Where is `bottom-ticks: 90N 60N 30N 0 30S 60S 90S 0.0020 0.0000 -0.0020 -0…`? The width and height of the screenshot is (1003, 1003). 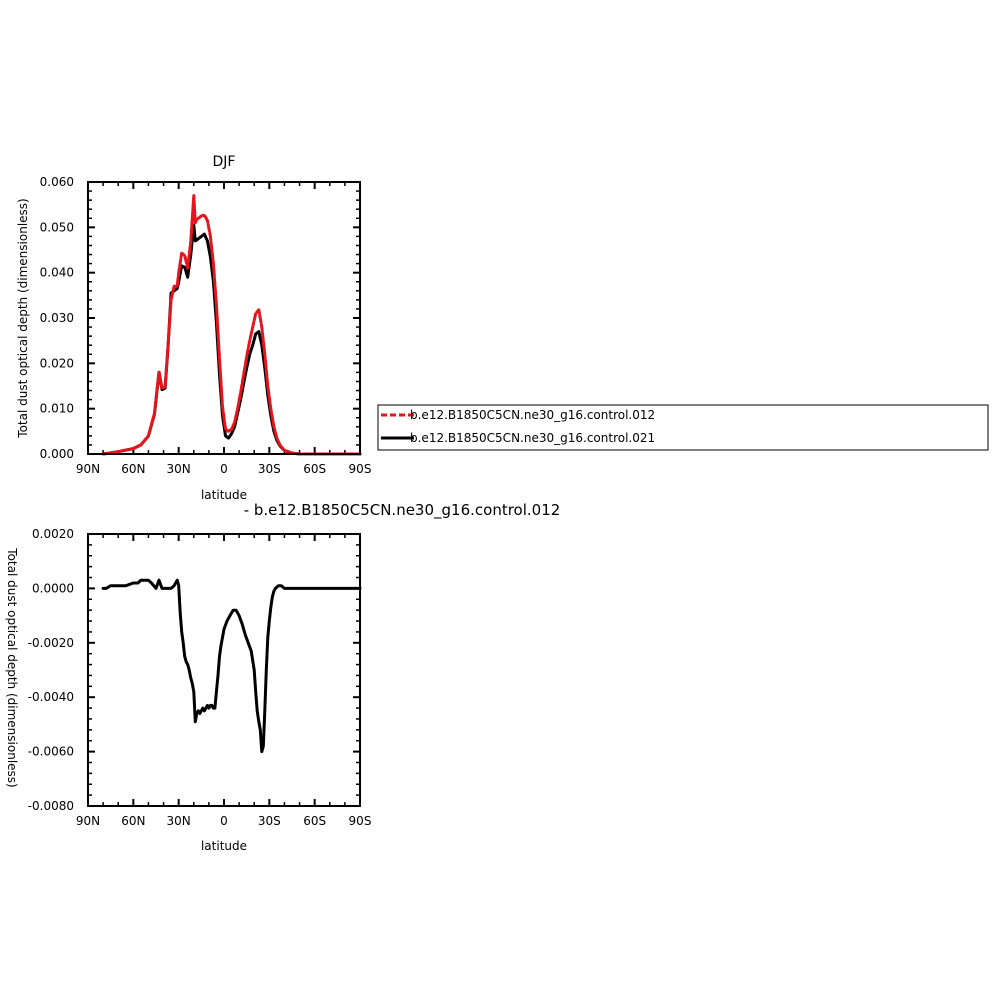 bottom-ticks: 90N 60N 30N 0 30S 60S 90S 0.0020 0.0000 -0.0020 -0… is located at coordinates (200, 677).